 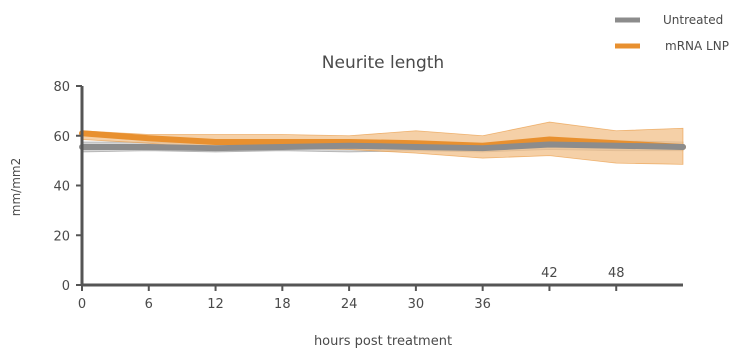 I want to click on y-tick-label: 60, so click(x=61, y=137).